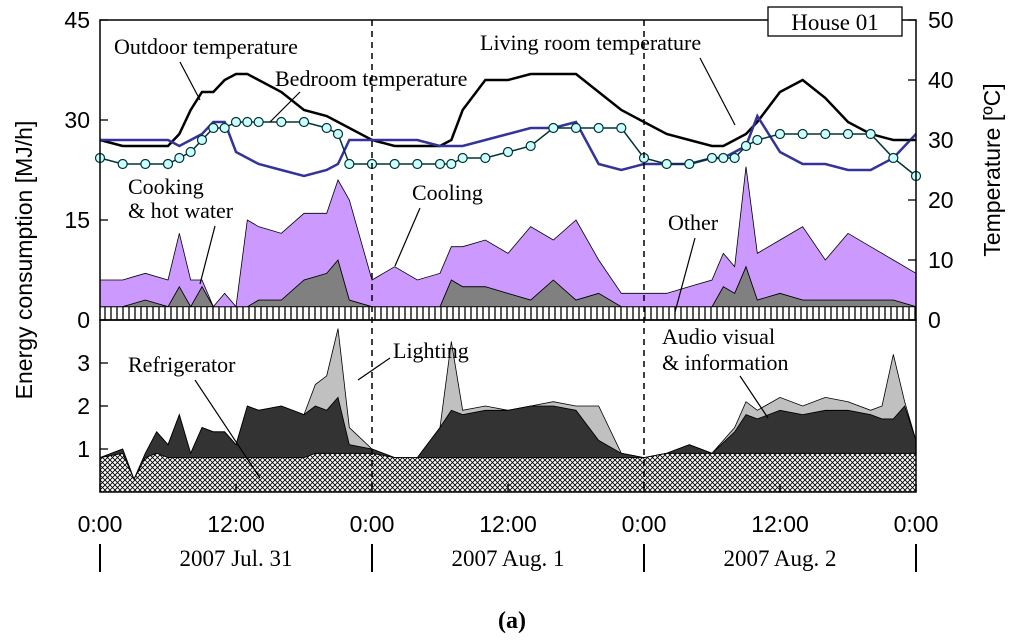 The height and width of the screenshot is (640, 1024). What do you see at coordinates (166, 186) in the screenshot?
I see `label-cooking: Cooking` at bounding box center [166, 186].